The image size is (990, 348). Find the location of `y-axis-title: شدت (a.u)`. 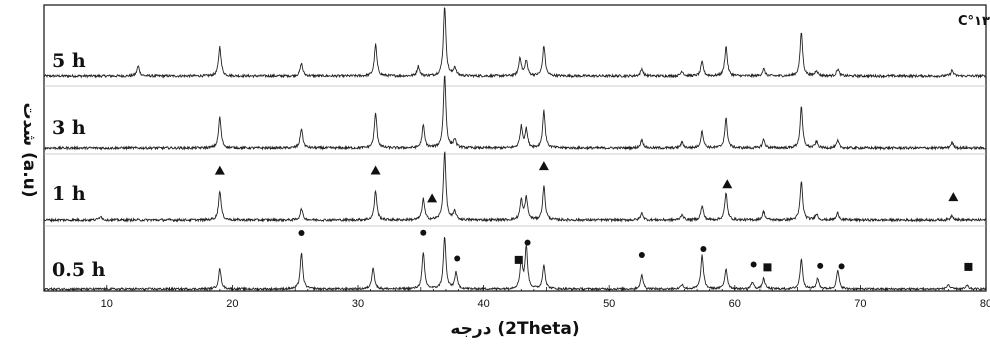

y-axis-title: شدت (a.u) is located at coordinates (29, 149).